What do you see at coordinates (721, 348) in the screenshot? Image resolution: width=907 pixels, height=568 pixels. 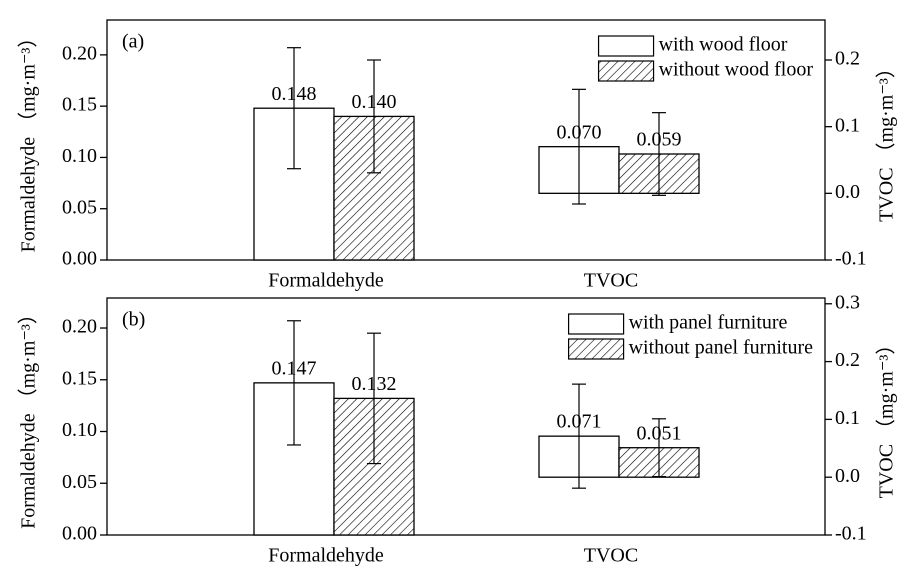 I see `legend-label: without panel furniture` at bounding box center [721, 348].